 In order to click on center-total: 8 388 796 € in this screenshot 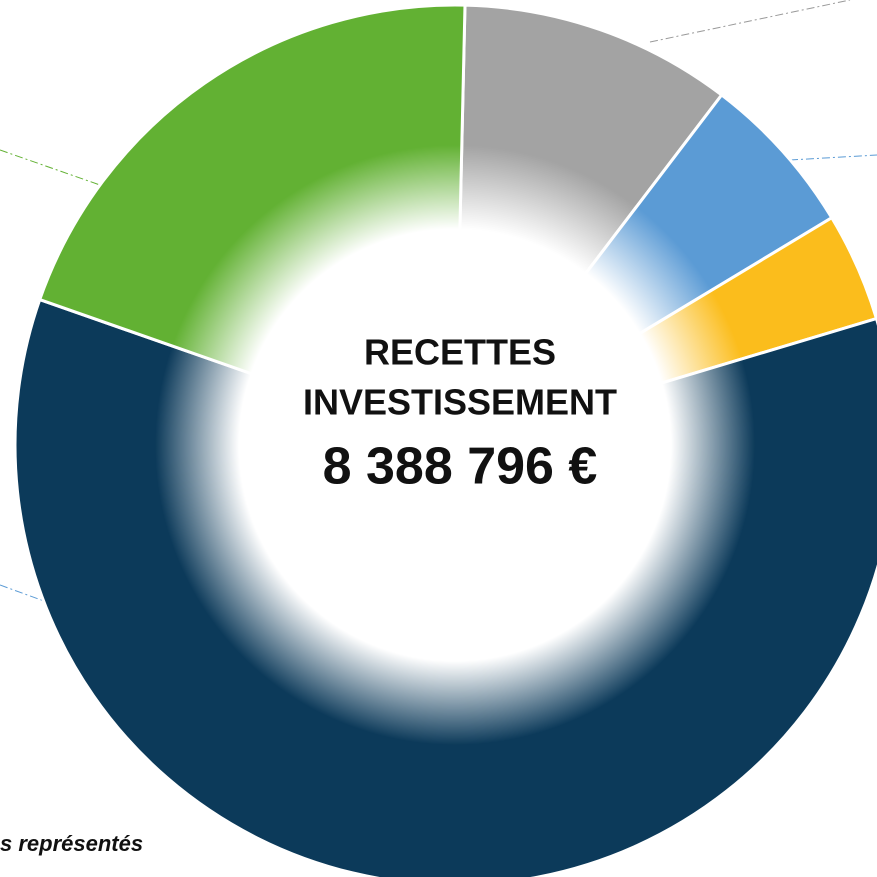, I will do `click(460, 467)`.